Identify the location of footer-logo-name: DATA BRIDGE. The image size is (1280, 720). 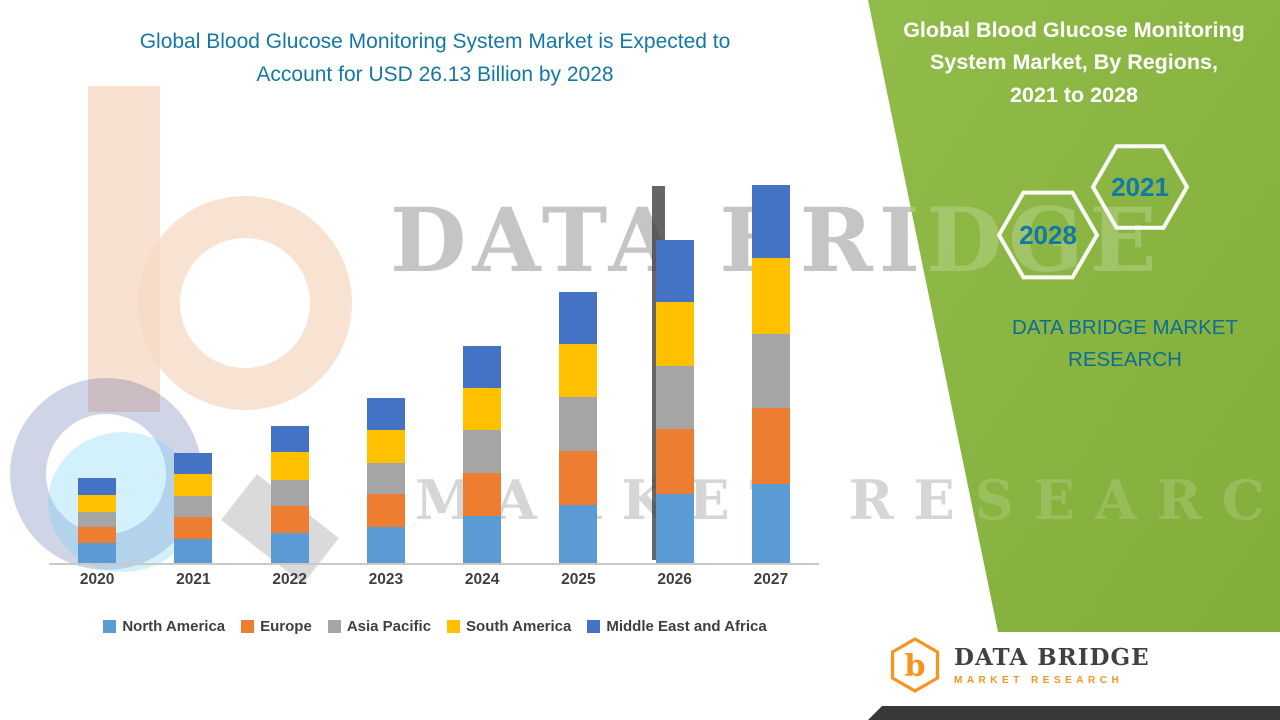
(1052, 657).